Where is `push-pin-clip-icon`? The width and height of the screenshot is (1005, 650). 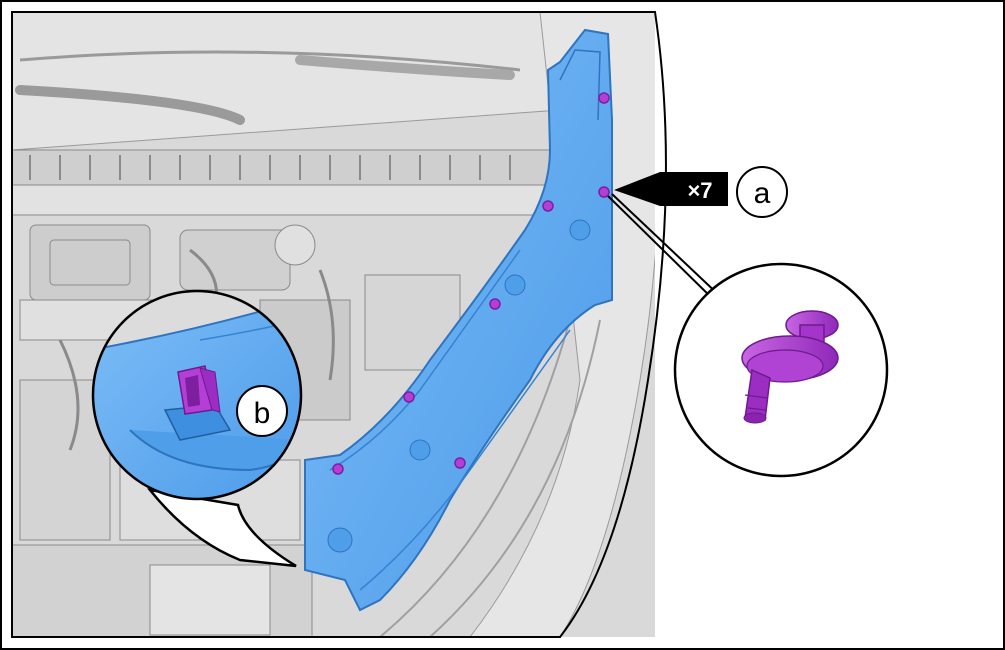 push-pin-clip-icon is located at coordinates (790, 367).